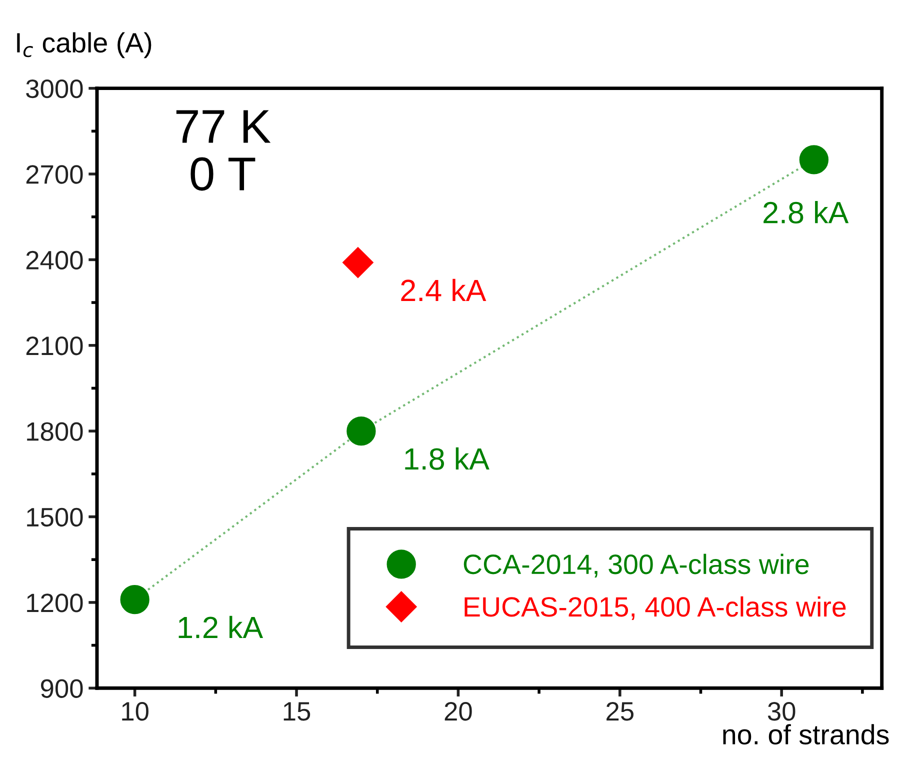  What do you see at coordinates (655, 608) in the screenshot?
I see `legend-label: EUCAS-2015, 400 A-class wire` at bounding box center [655, 608].